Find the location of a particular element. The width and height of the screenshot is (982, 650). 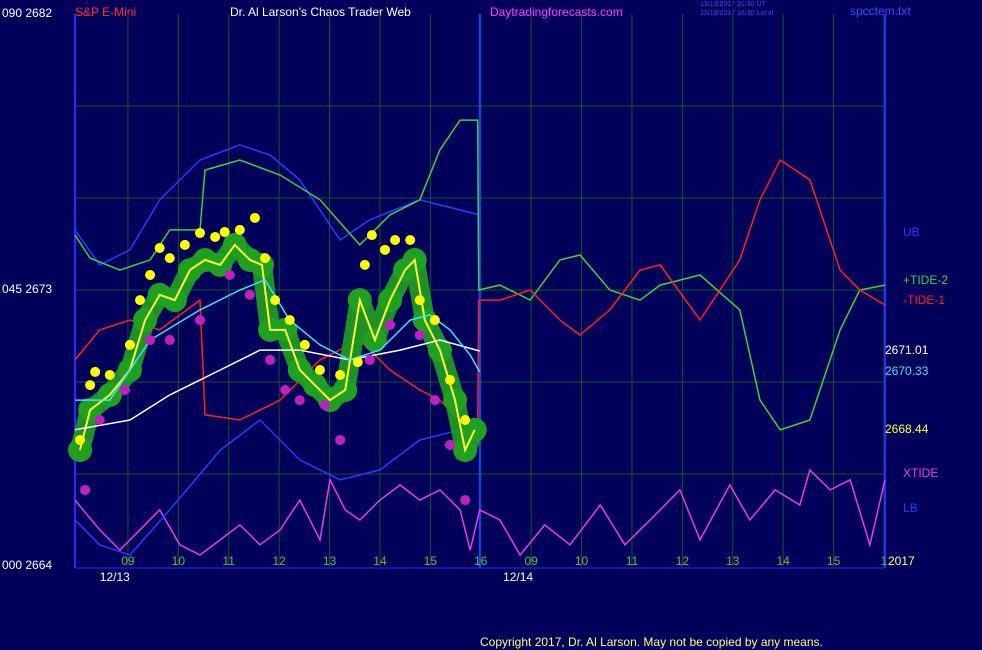

legend-label: LB is located at coordinates (910, 508).